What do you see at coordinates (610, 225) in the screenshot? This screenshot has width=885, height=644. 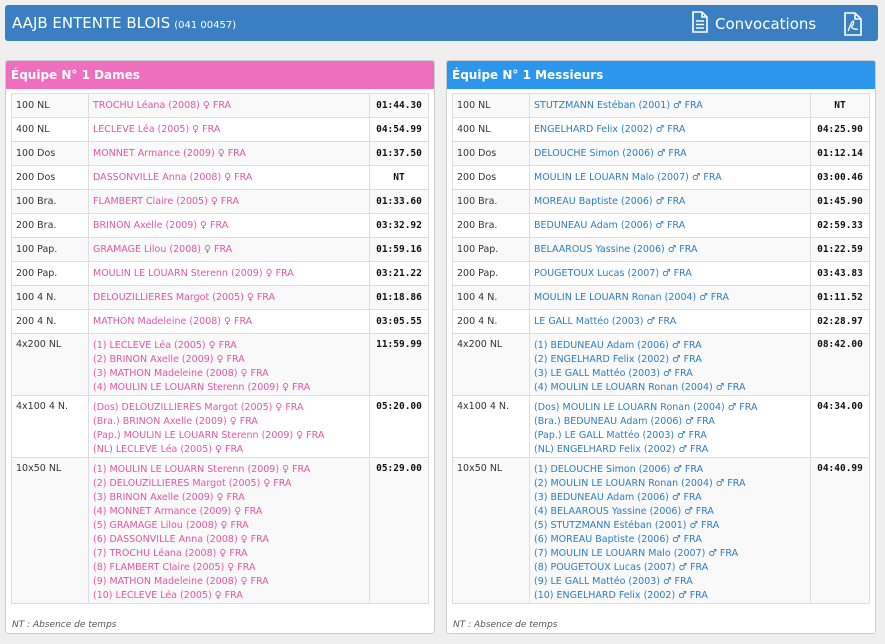 I see `swimmer-link: BEDUNEAU Adam (2006) ♂ FRA` at bounding box center [610, 225].